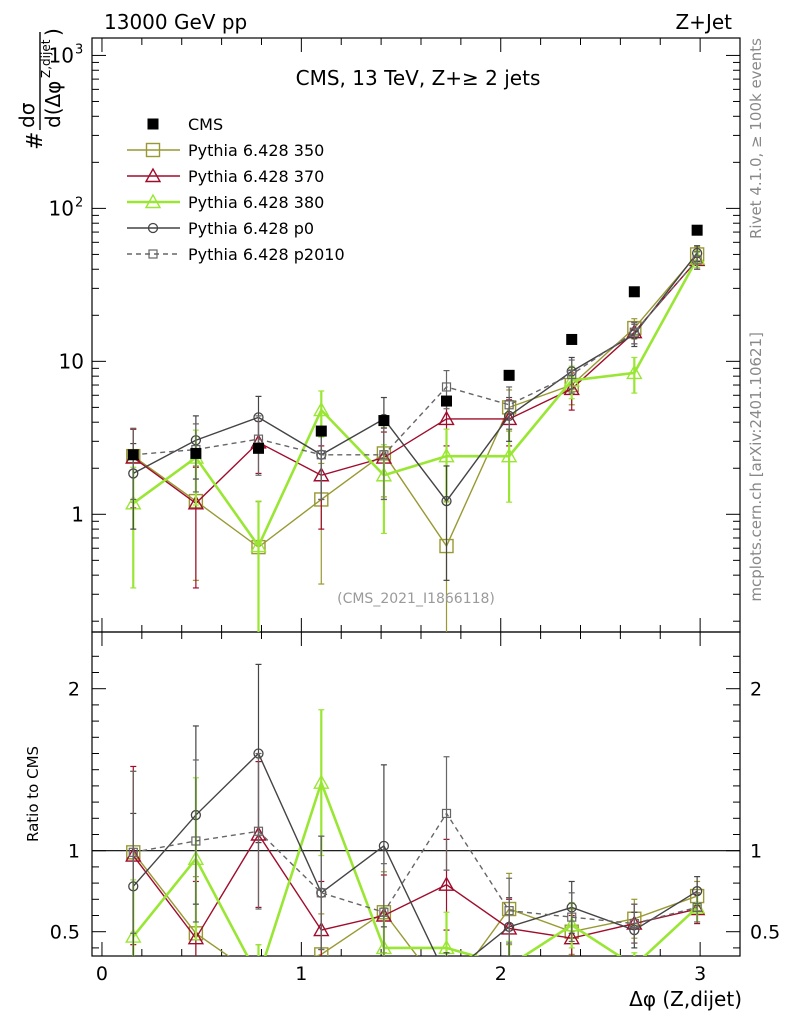 Image resolution: width=786 pixels, height=1024 pixels. What do you see at coordinates (77, 514) in the screenshot?
I see `y-tick-label: 1` at bounding box center [77, 514].